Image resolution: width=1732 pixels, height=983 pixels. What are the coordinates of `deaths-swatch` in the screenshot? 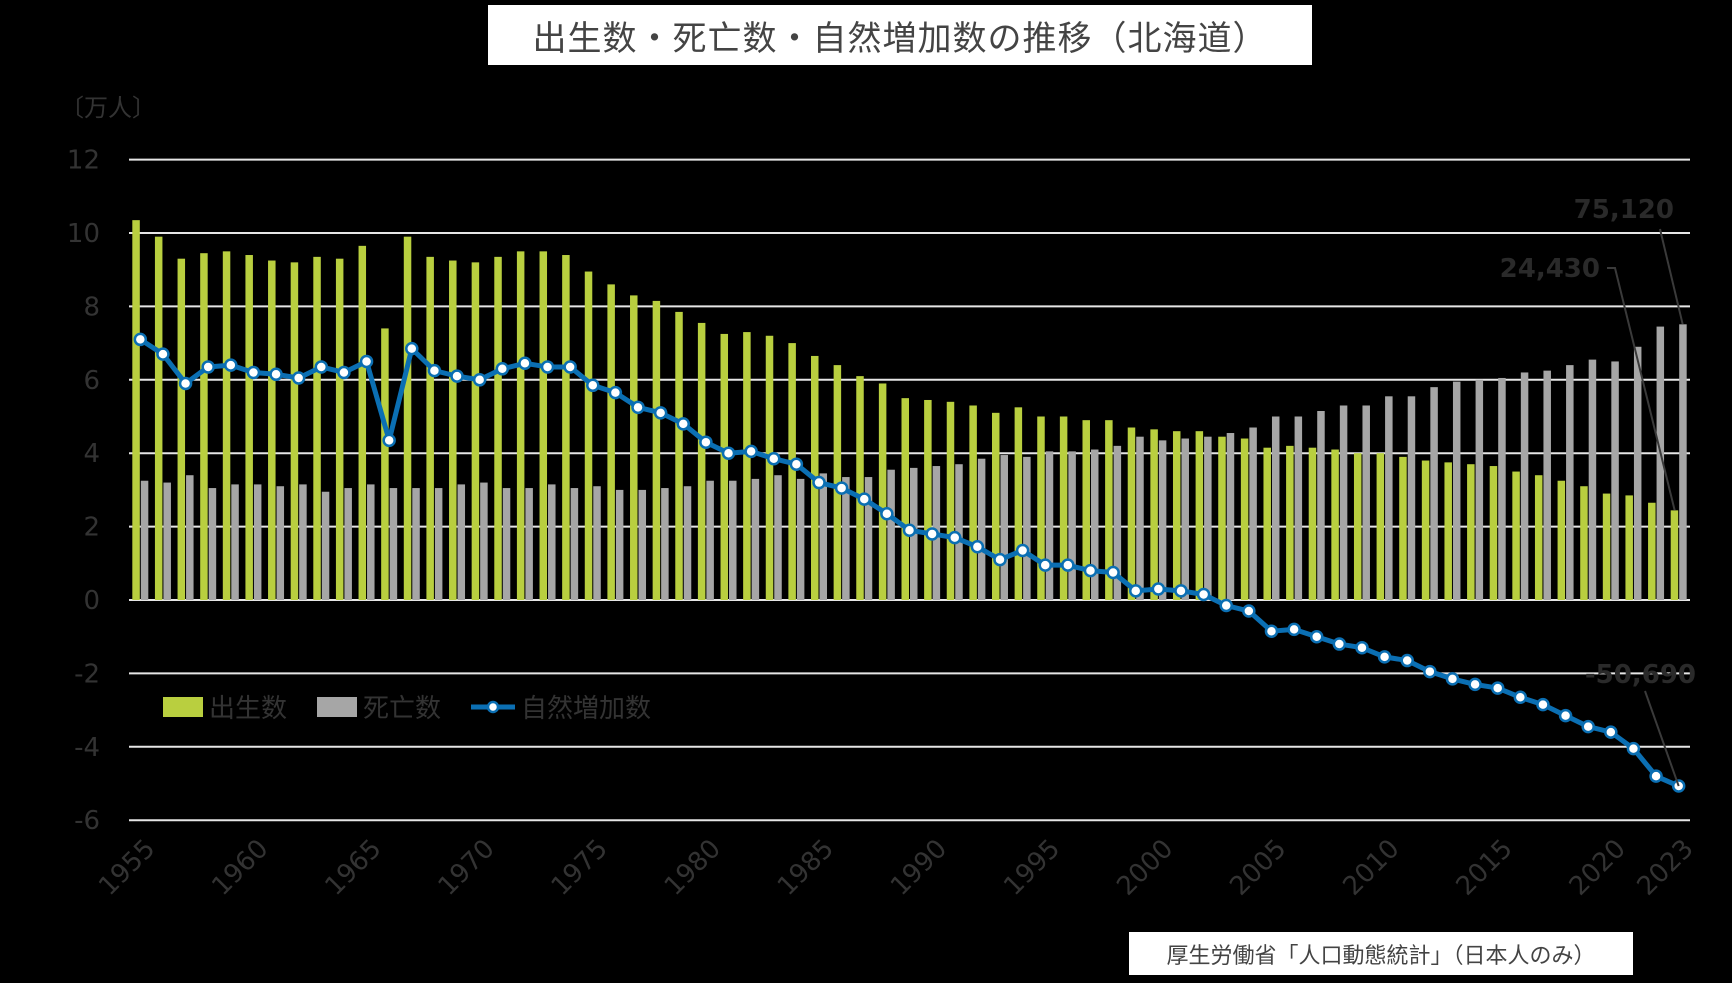 It's located at (337, 706).